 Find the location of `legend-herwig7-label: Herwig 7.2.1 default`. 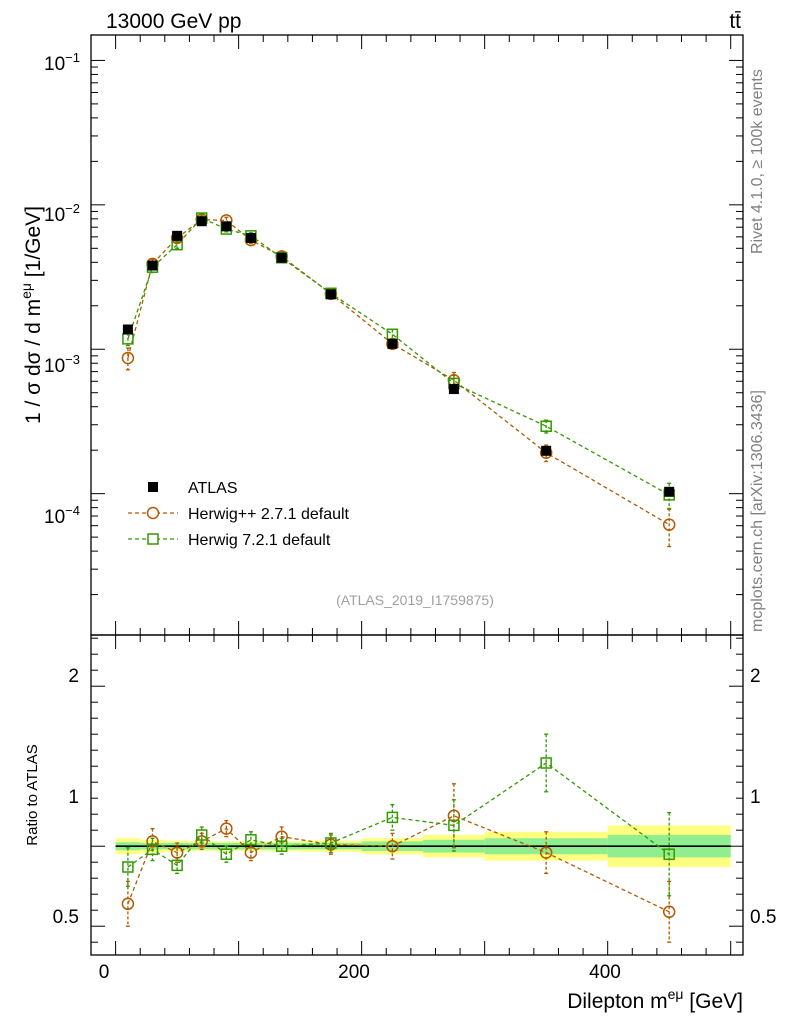

legend-herwig7-label: Herwig 7.2.1 default is located at coordinates (259, 540).